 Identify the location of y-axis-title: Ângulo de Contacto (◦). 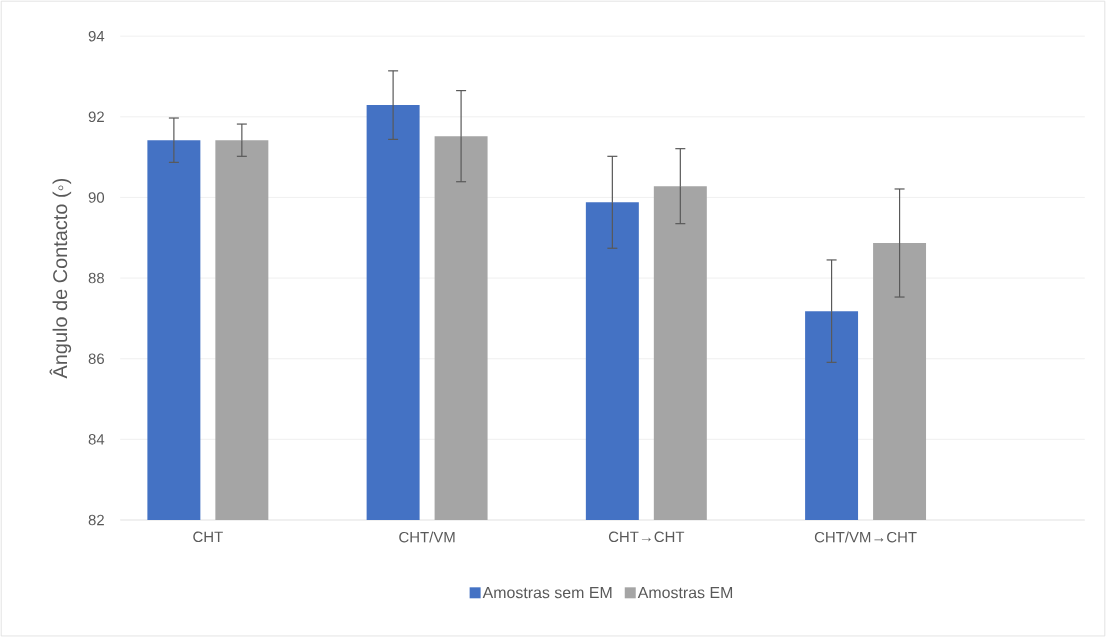
(60, 278).